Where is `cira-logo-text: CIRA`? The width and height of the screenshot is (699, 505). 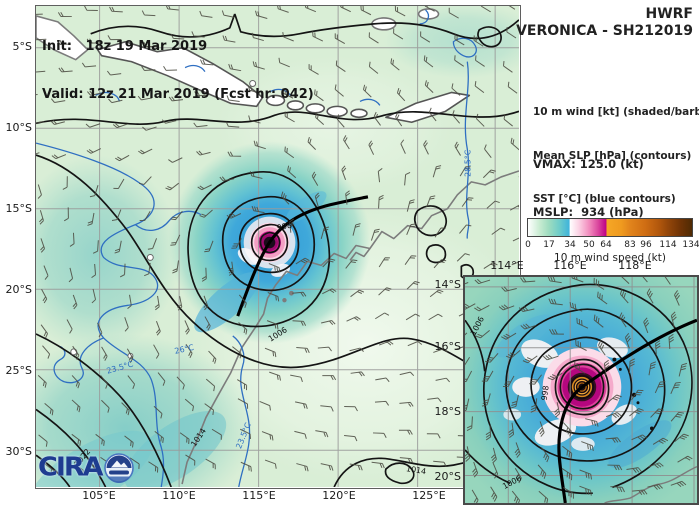 cira-logo-text: CIRA is located at coordinates (71, 467).